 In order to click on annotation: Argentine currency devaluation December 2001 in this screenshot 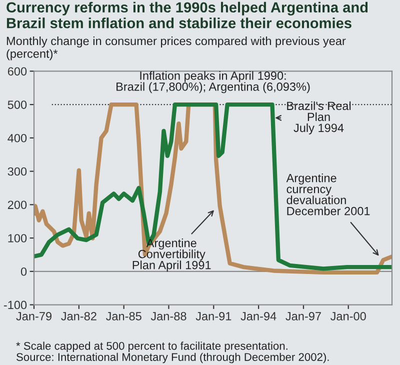, I will do `click(328, 195)`.